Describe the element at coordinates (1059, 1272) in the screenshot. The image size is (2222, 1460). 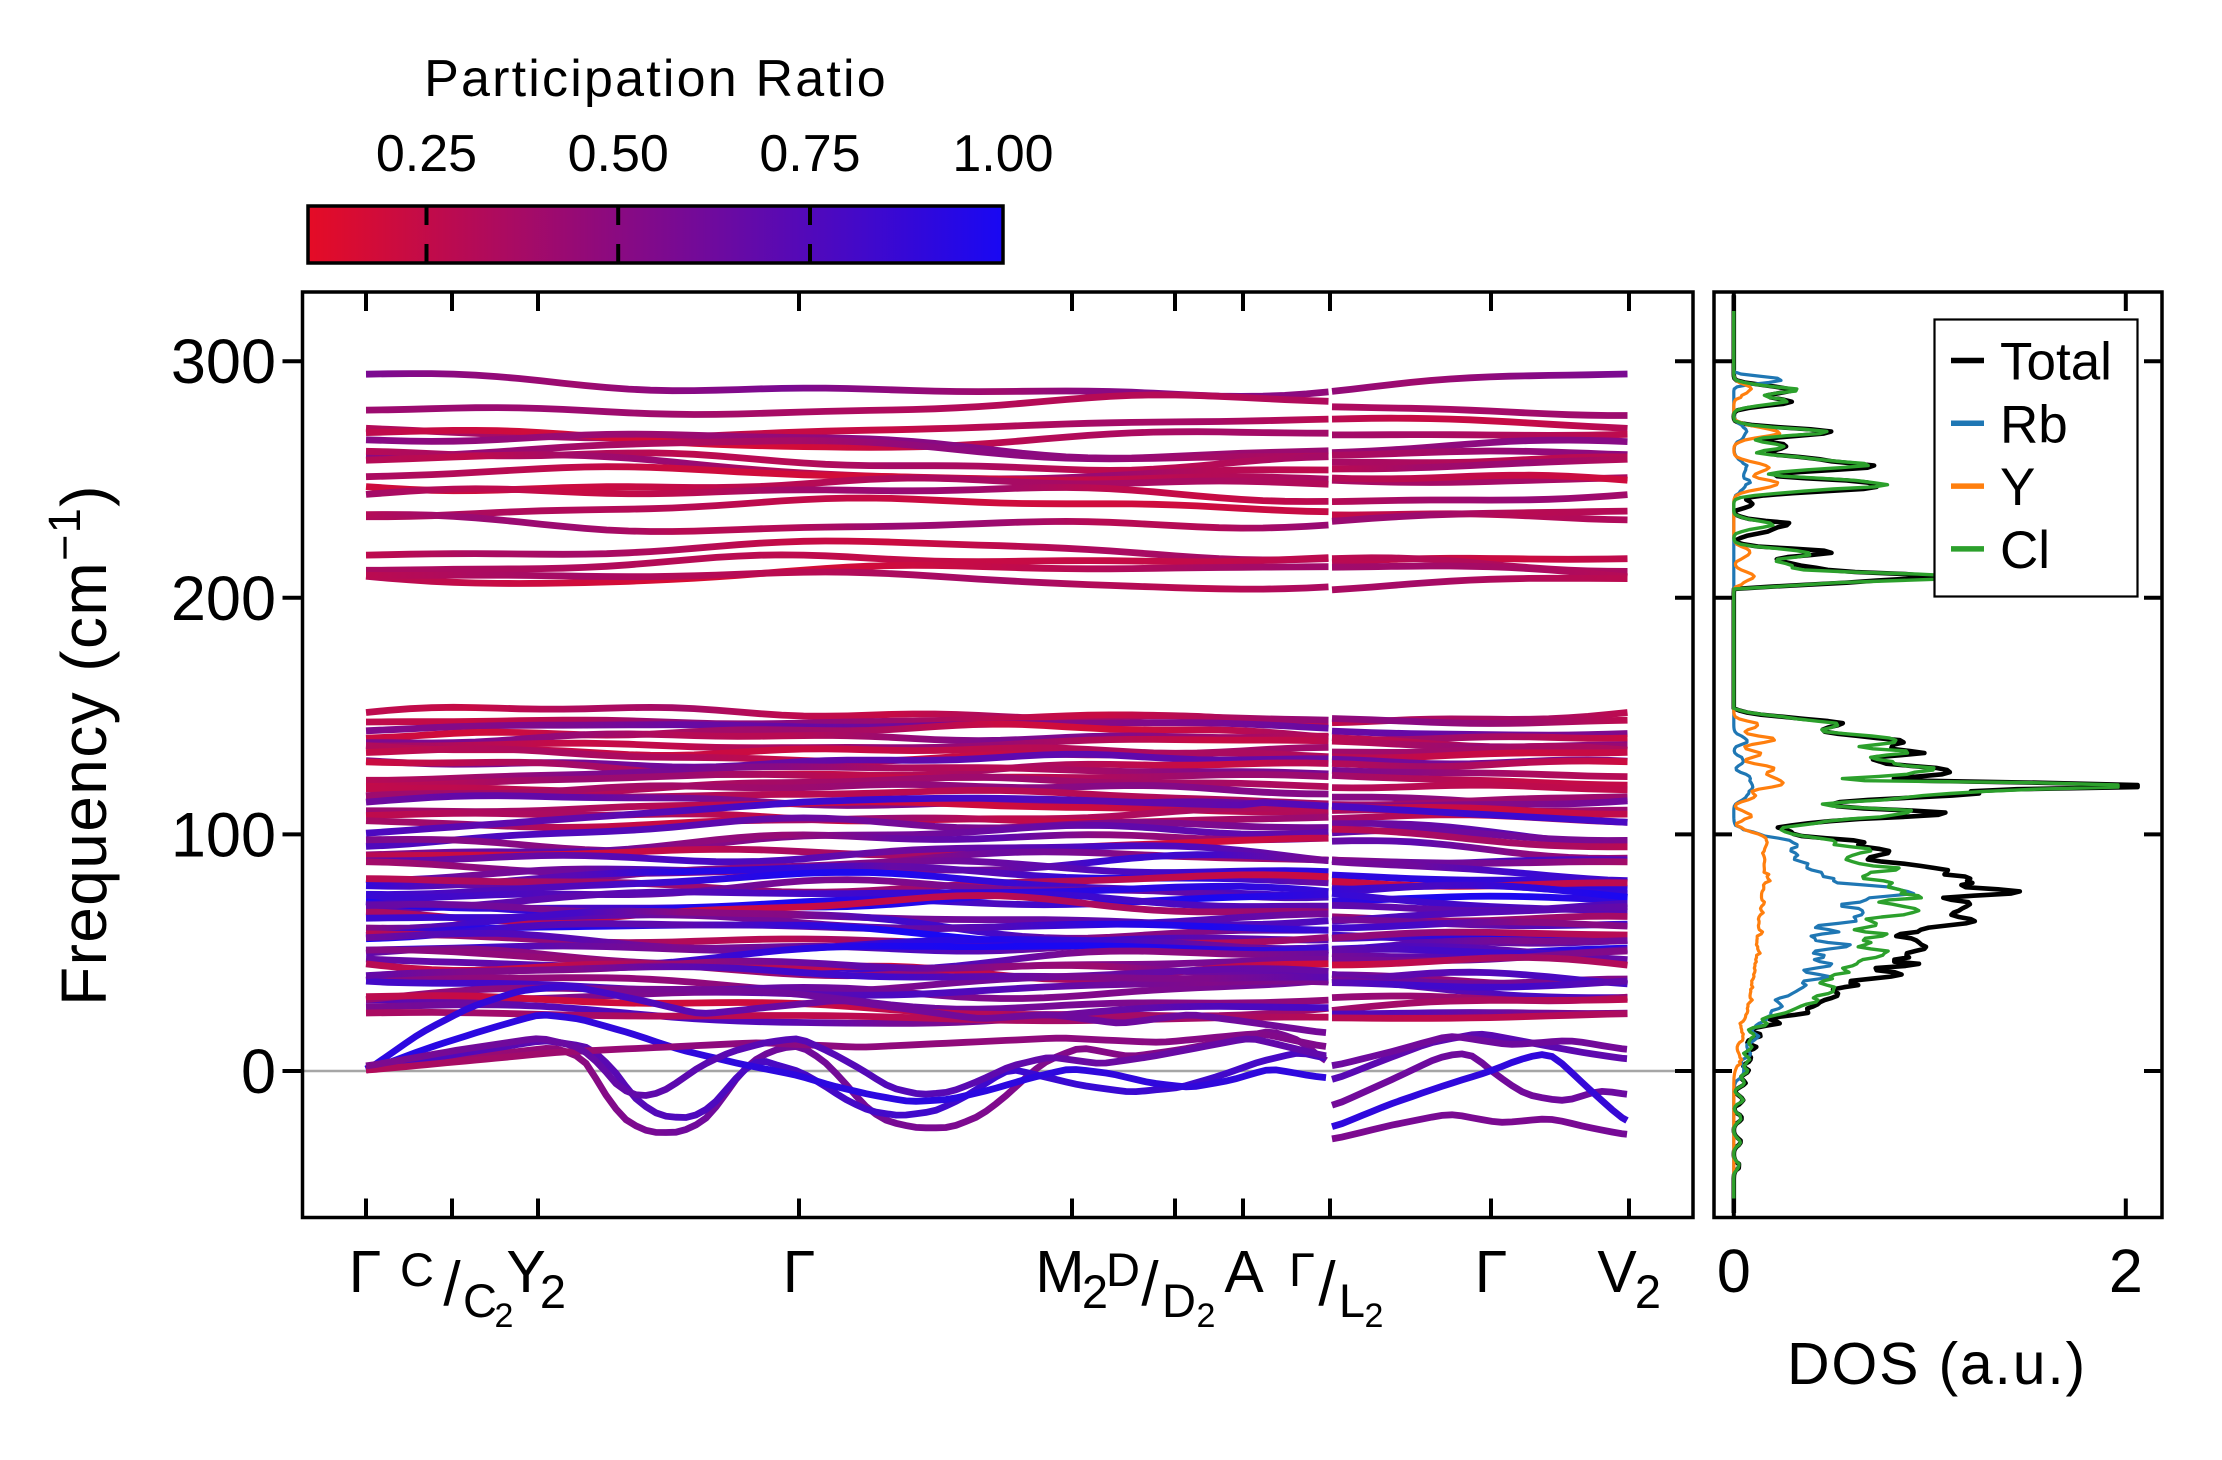
I see `svg-text: M` at that location.